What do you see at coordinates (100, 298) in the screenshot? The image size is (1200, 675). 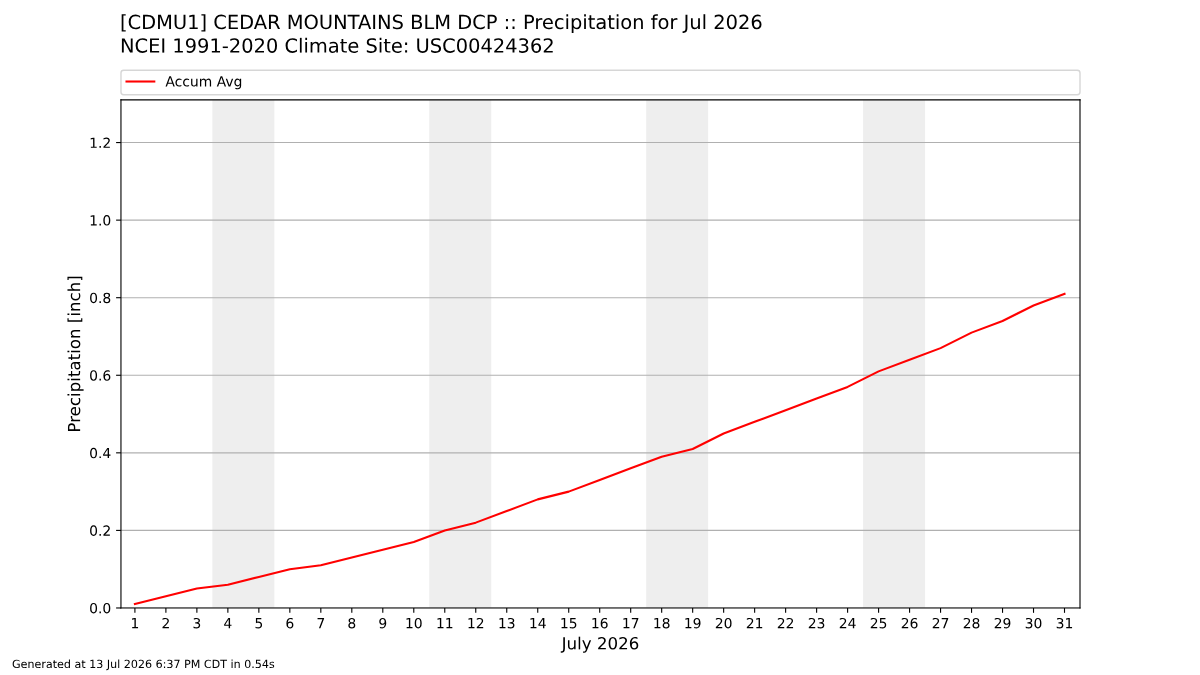 I see `y-tick-label: 0.8` at bounding box center [100, 298].